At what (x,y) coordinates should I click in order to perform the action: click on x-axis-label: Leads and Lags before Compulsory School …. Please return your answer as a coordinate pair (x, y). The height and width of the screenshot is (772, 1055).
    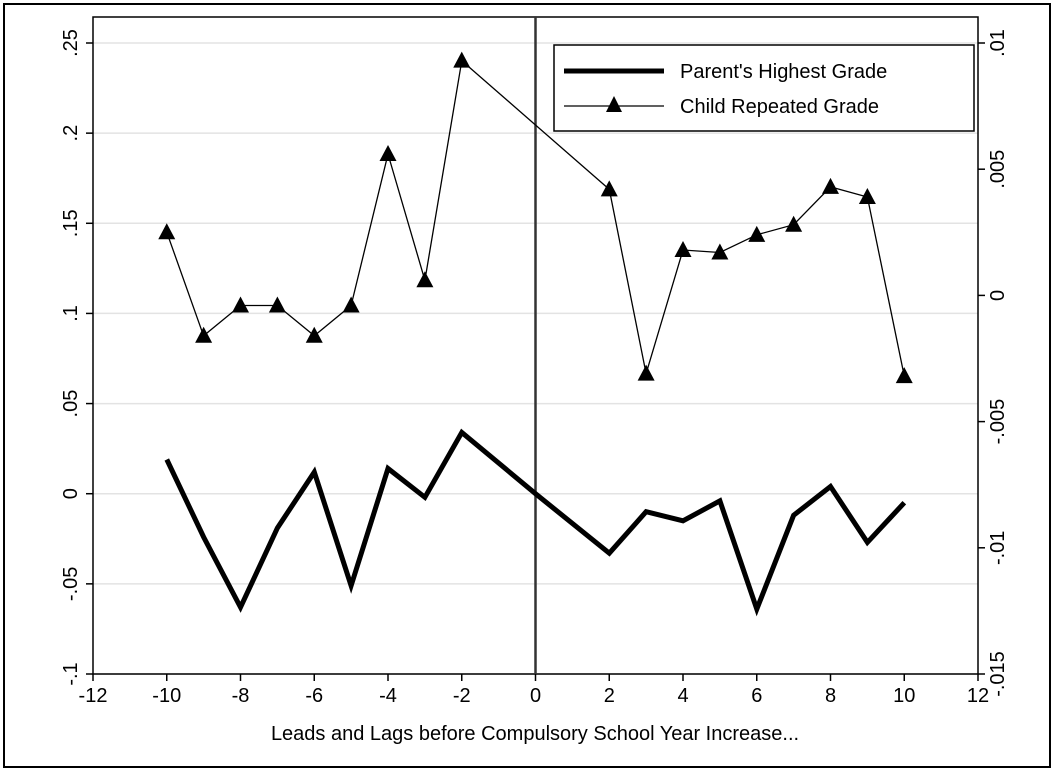
    Looking at the image, I should click on (535, 734).